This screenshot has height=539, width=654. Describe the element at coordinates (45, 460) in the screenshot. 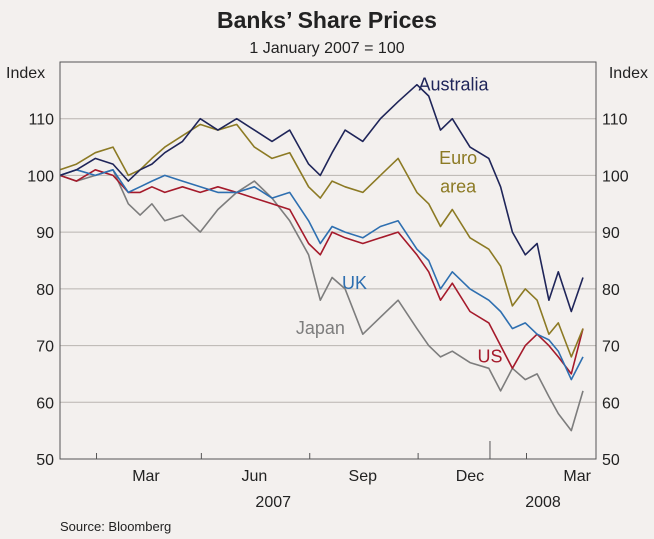

I see `y-tick-left-50: 50` at that location.